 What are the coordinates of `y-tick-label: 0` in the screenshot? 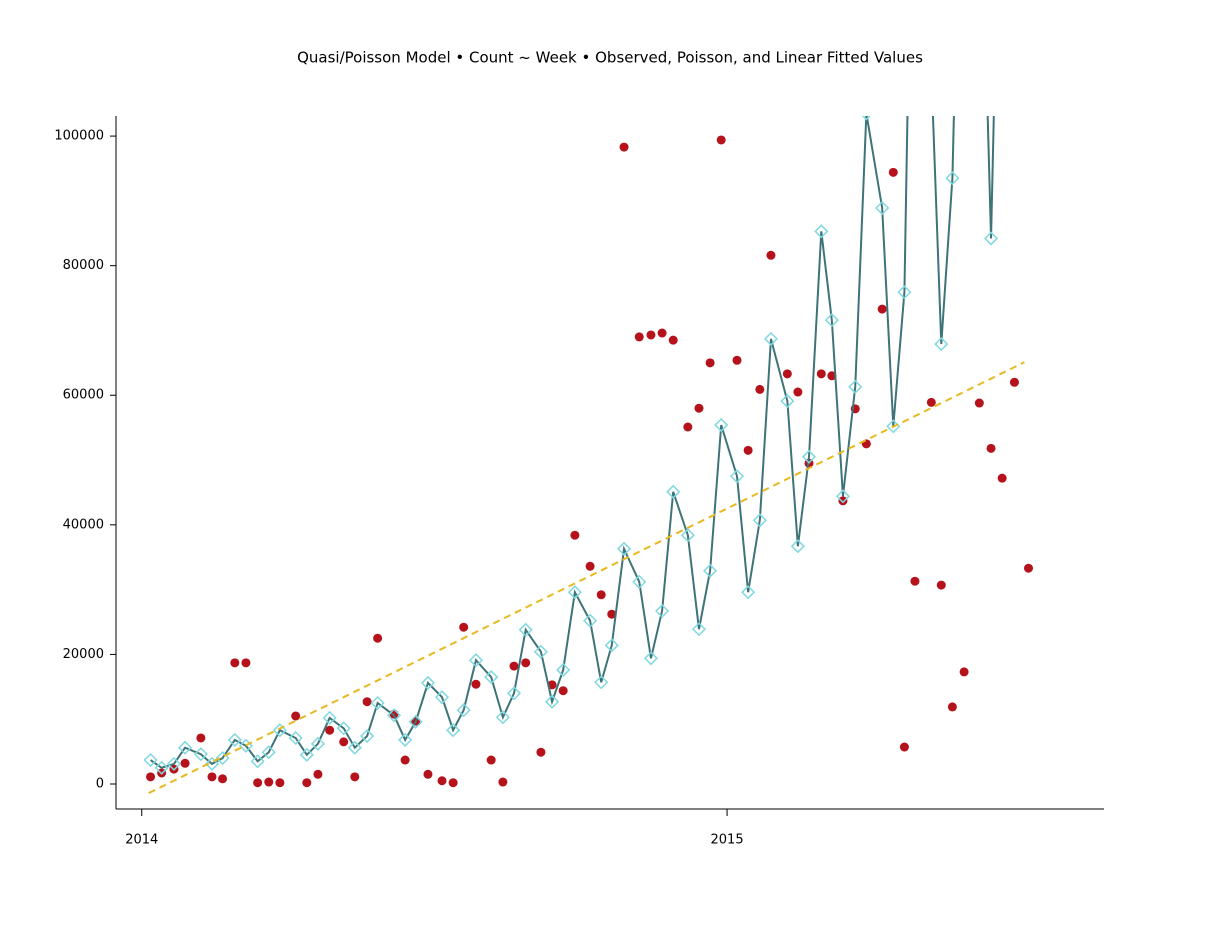 It's located at (100, 783).